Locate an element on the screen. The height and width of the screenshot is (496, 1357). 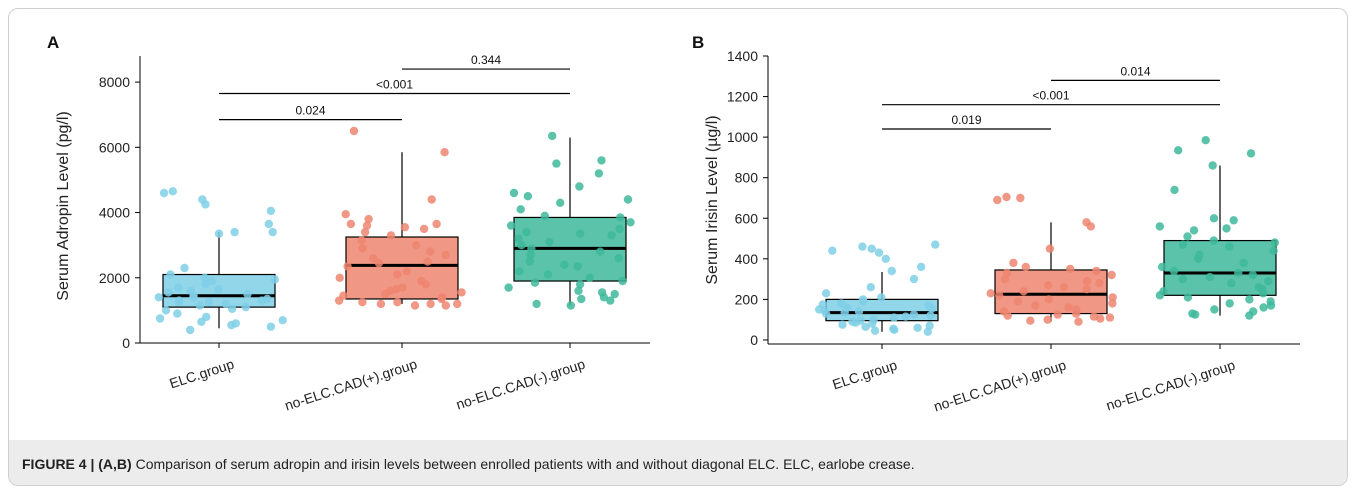
panel-a-p-value-label: 0.024 is located at coordinates (310, 111).